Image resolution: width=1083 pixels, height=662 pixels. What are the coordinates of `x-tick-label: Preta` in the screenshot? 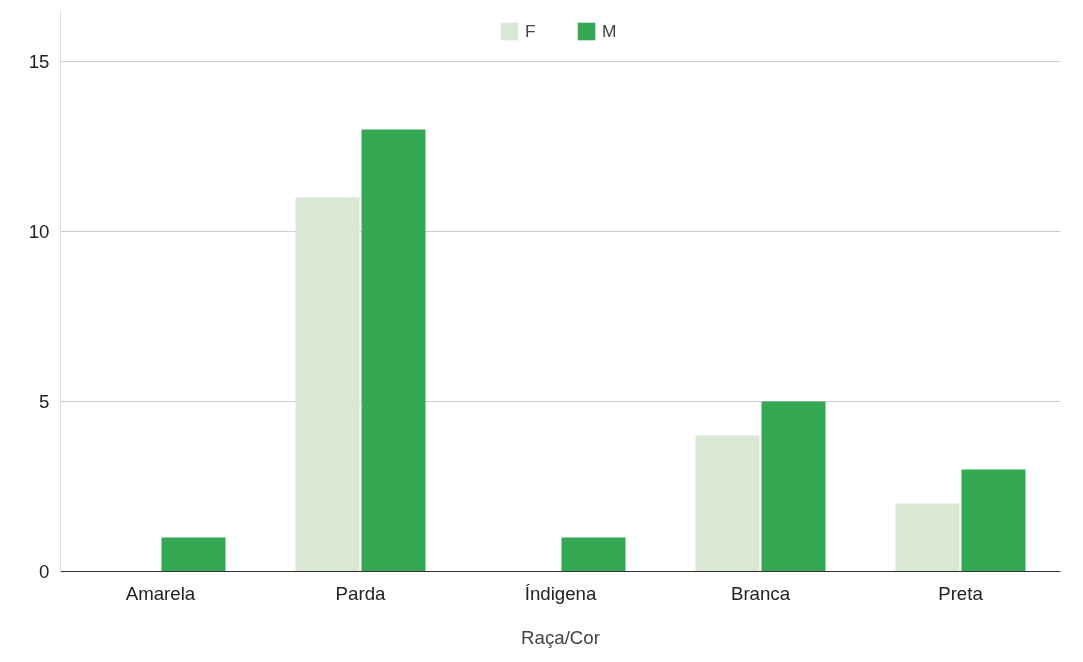 It's located at (961, 593).